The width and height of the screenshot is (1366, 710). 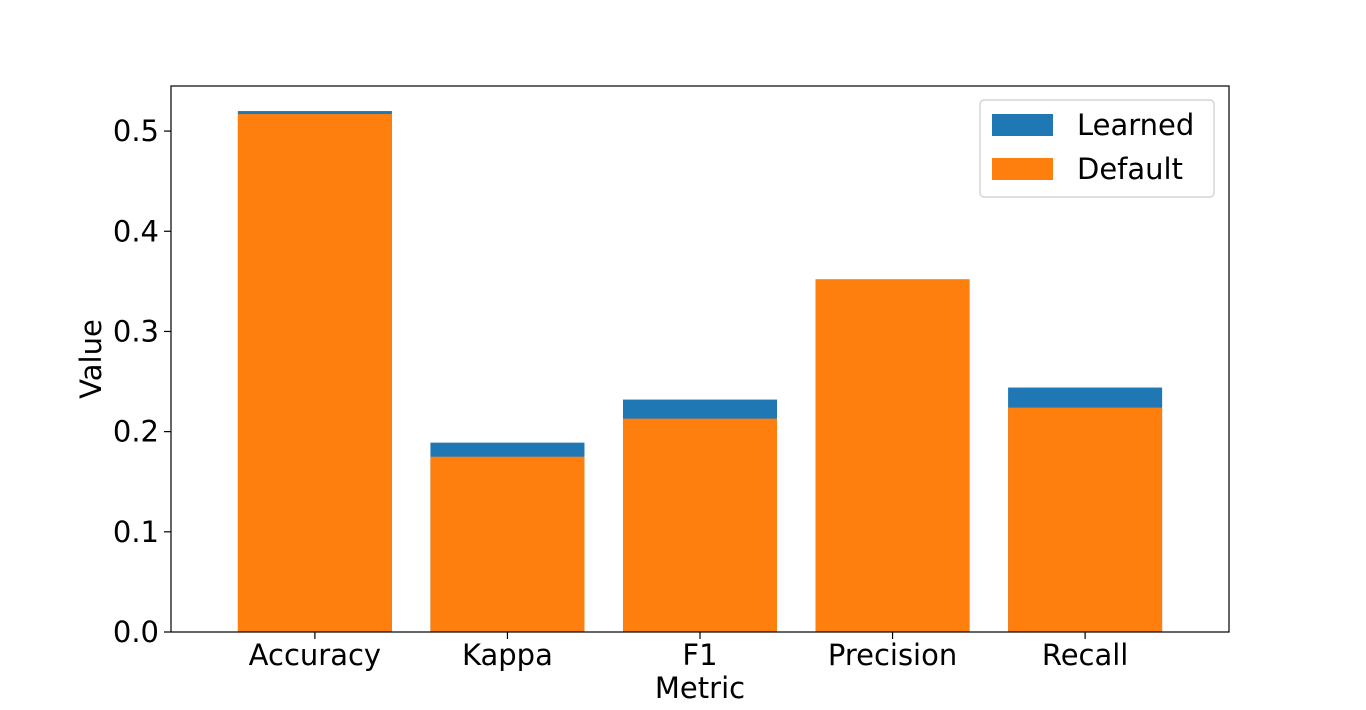 What do you see at coordinates (1085, 519) in the screenshot?
I see `bar-default-recall` at bounding box center [1085, 519].